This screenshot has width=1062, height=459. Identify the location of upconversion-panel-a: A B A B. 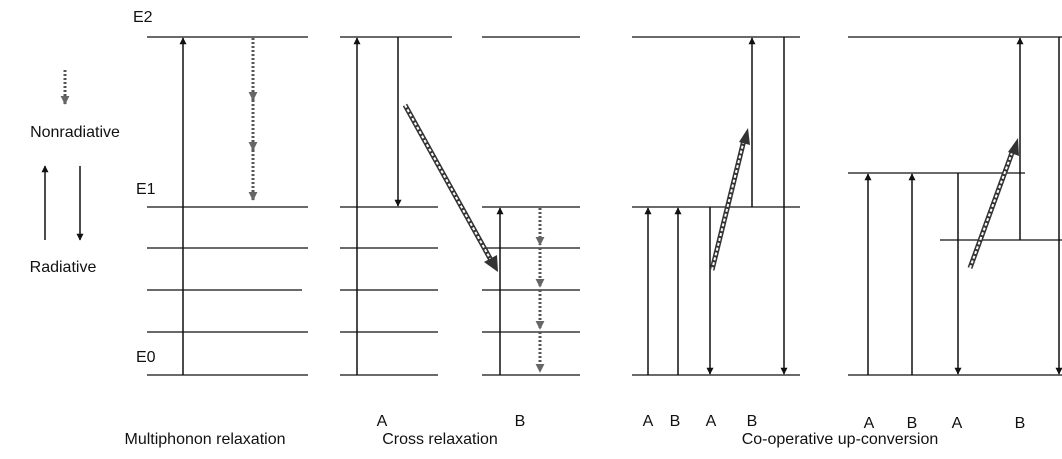
(716, 233).